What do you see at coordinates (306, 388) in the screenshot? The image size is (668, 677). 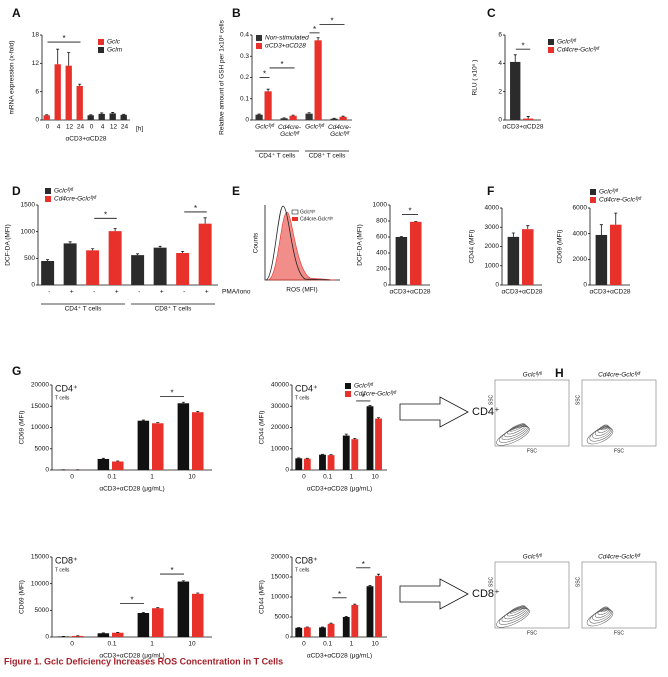 I see `chart-title: CD4⁺` at bounding box center [306, 388].